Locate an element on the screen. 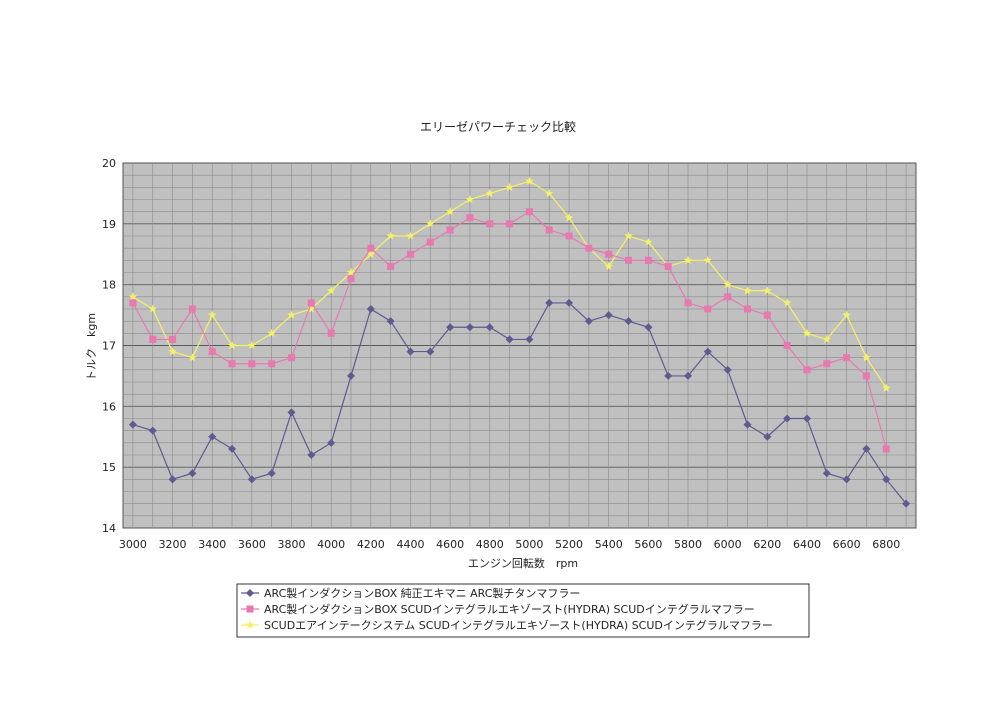 The image size is (999, 727). chart-title: エリーゼパワーチェック比較 is located at coordinates (498, 126).